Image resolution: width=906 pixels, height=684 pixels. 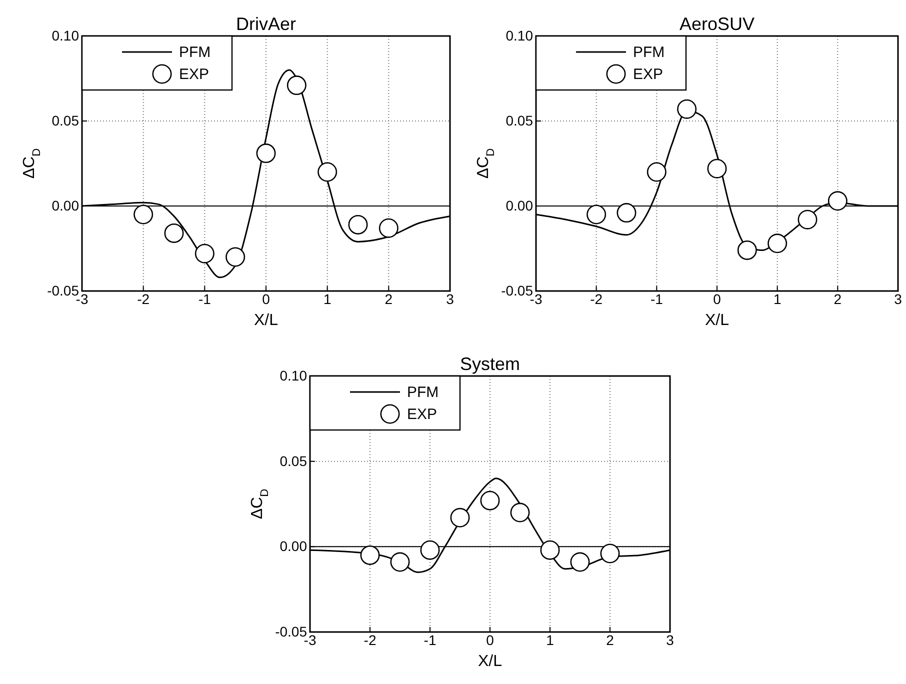 I want to click on chart-title: DrivAer, so click(x=266, y=24).